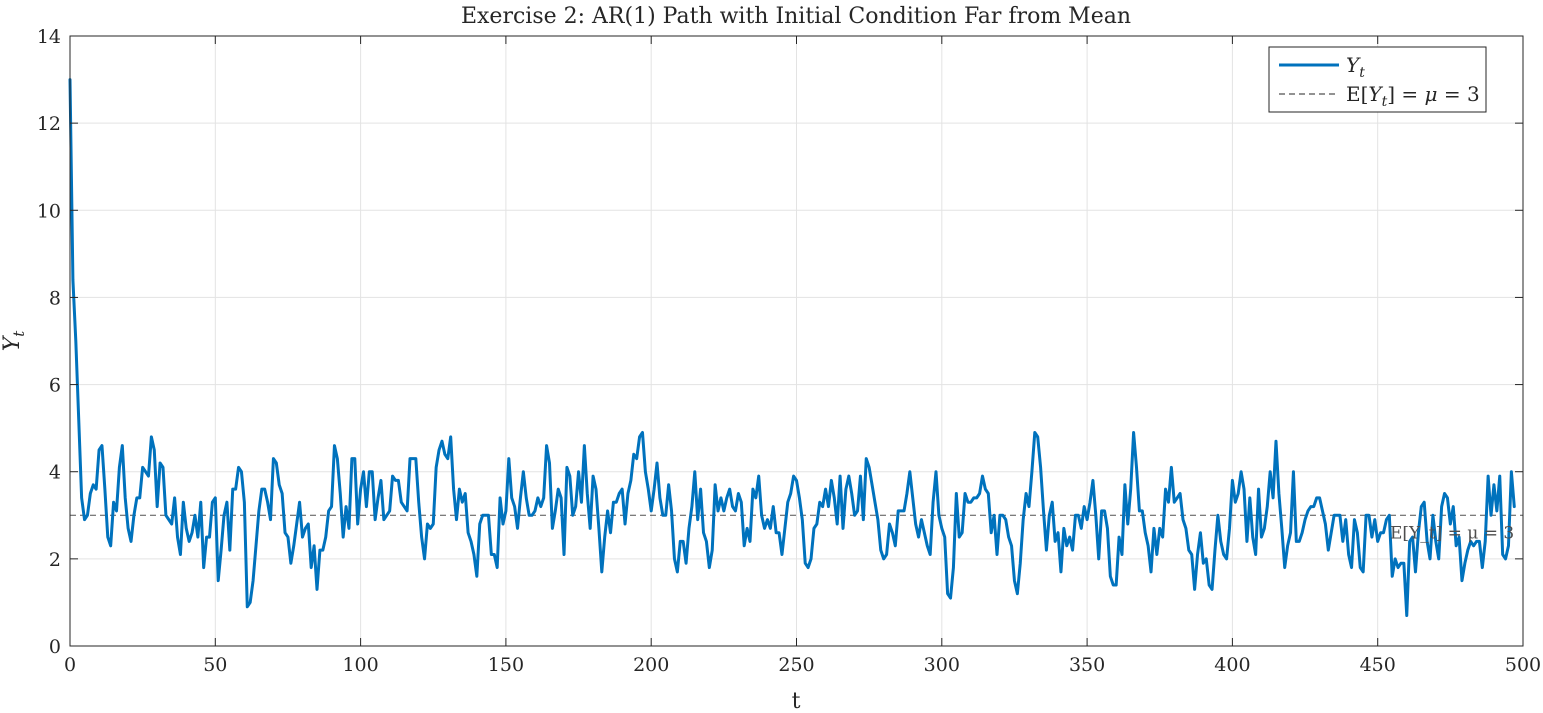 This screenshot has height=713, width=1543. Describe the element at coordinates (1452, 533) in the screenshot. I see `mean-annotation: E[Y_t] = μ = 3` at that location.